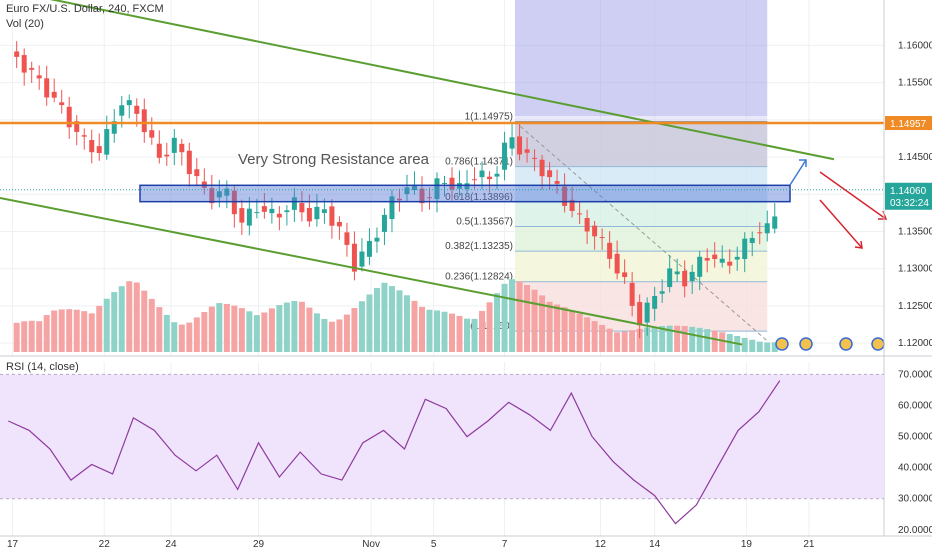 The image size is (932, 555). Describe the element at coordinates (809, 544) in the screenshot. I see `time-tick-label: 21` at that location.